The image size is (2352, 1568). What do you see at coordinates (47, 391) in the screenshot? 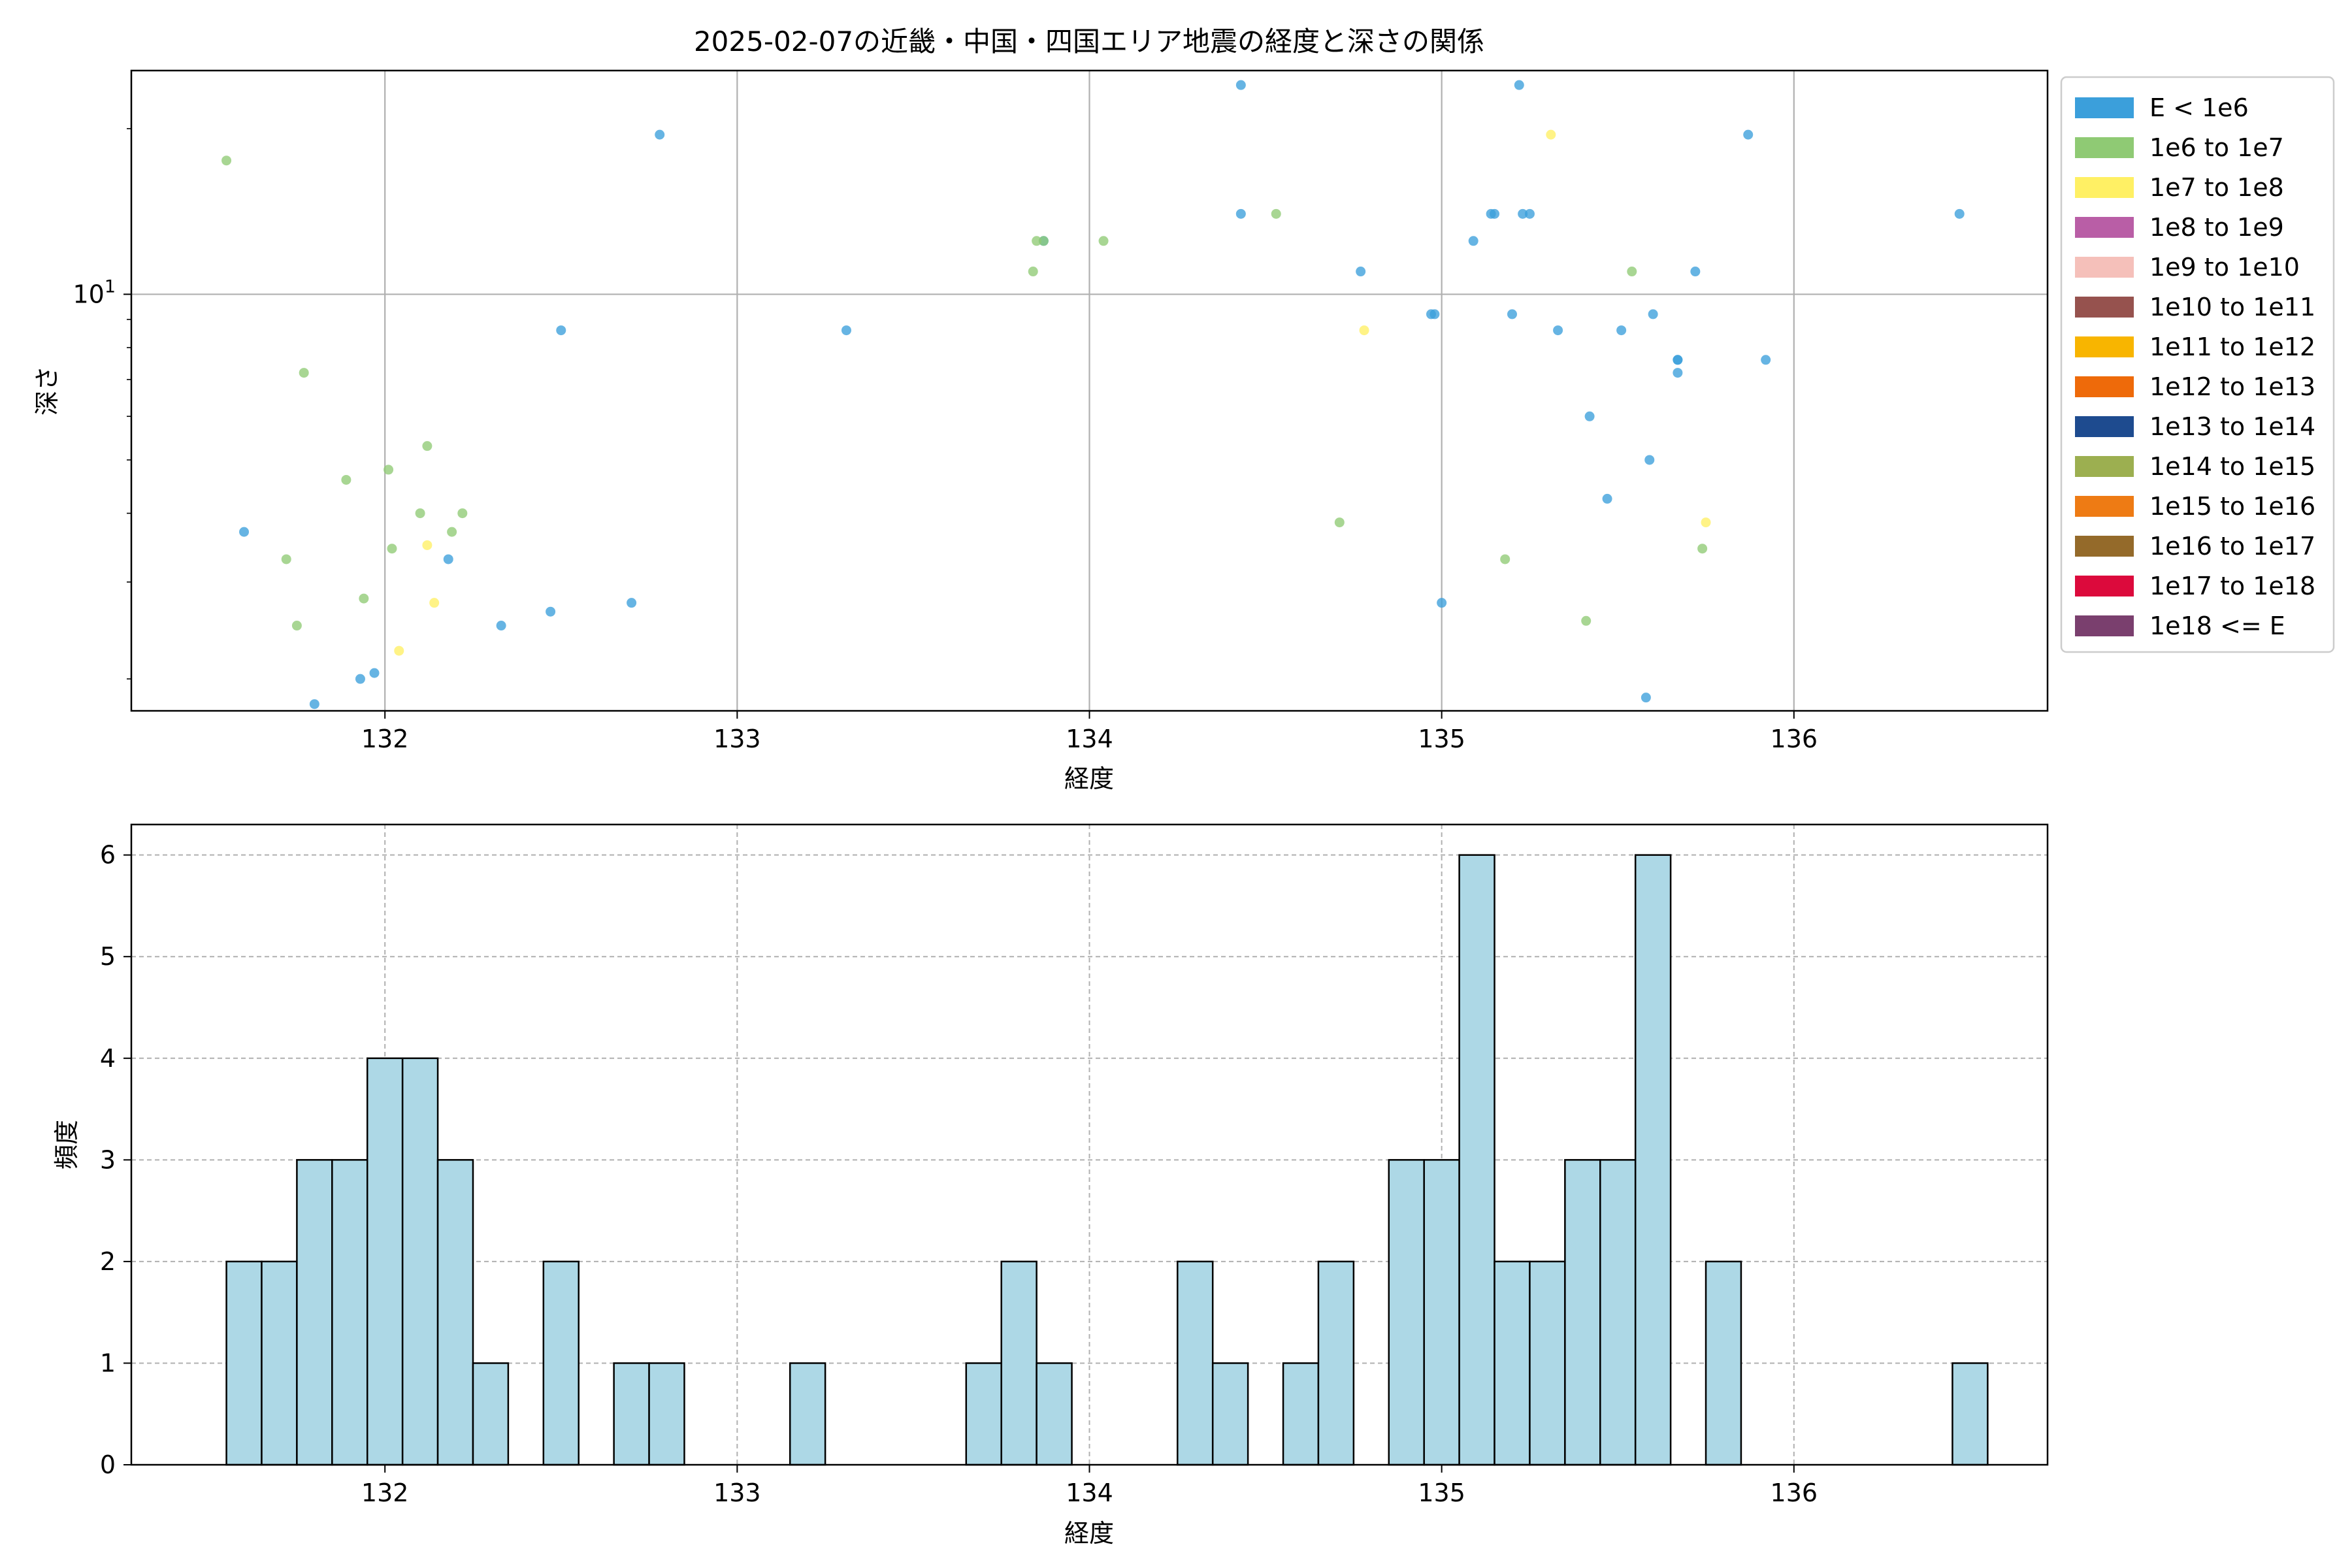
I see `scatter-y-label: 深さ` at bounding box center [47, 391].